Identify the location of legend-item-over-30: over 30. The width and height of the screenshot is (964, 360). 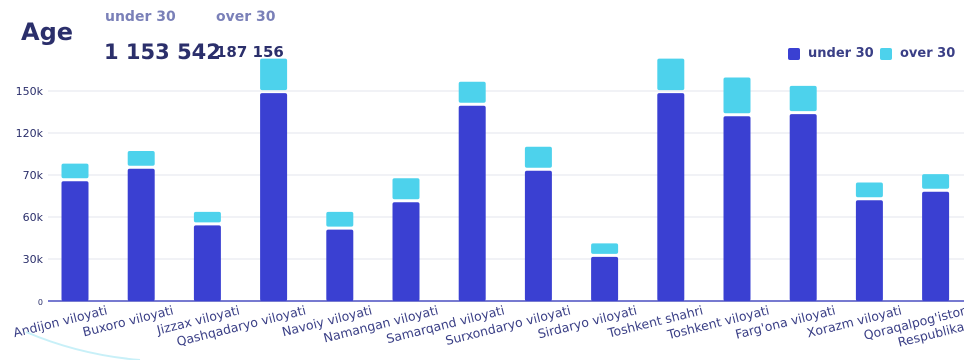
(917, 53).